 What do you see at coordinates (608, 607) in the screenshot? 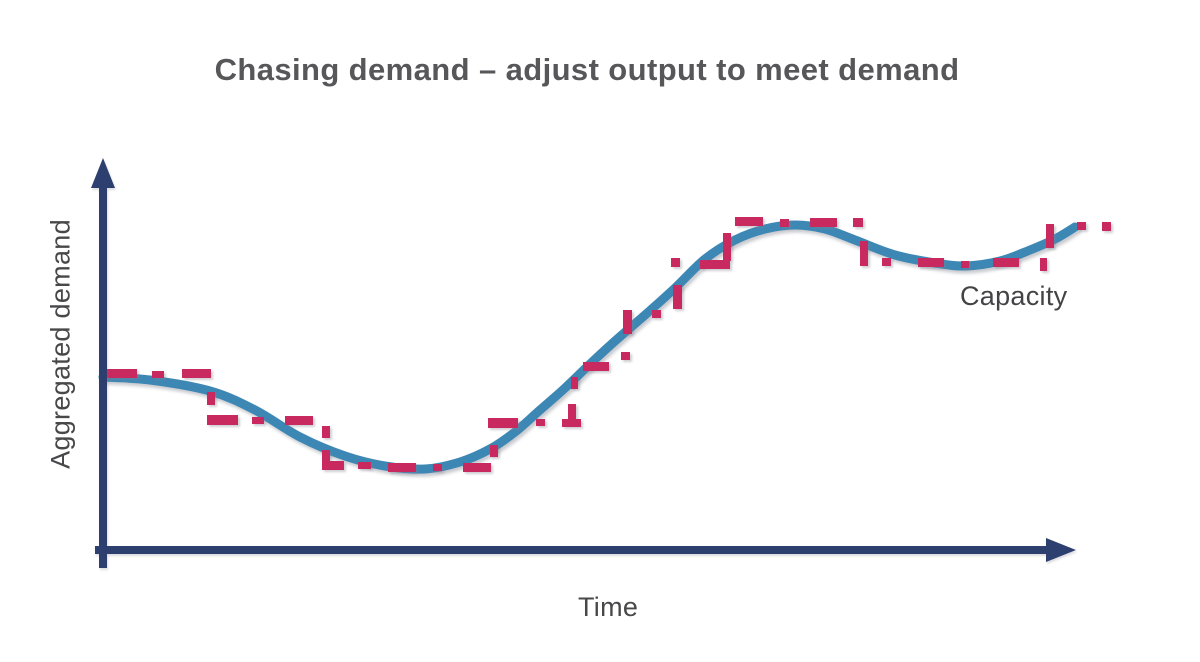
I see `x-axis-label: Time` at bounding box center [608, 607].